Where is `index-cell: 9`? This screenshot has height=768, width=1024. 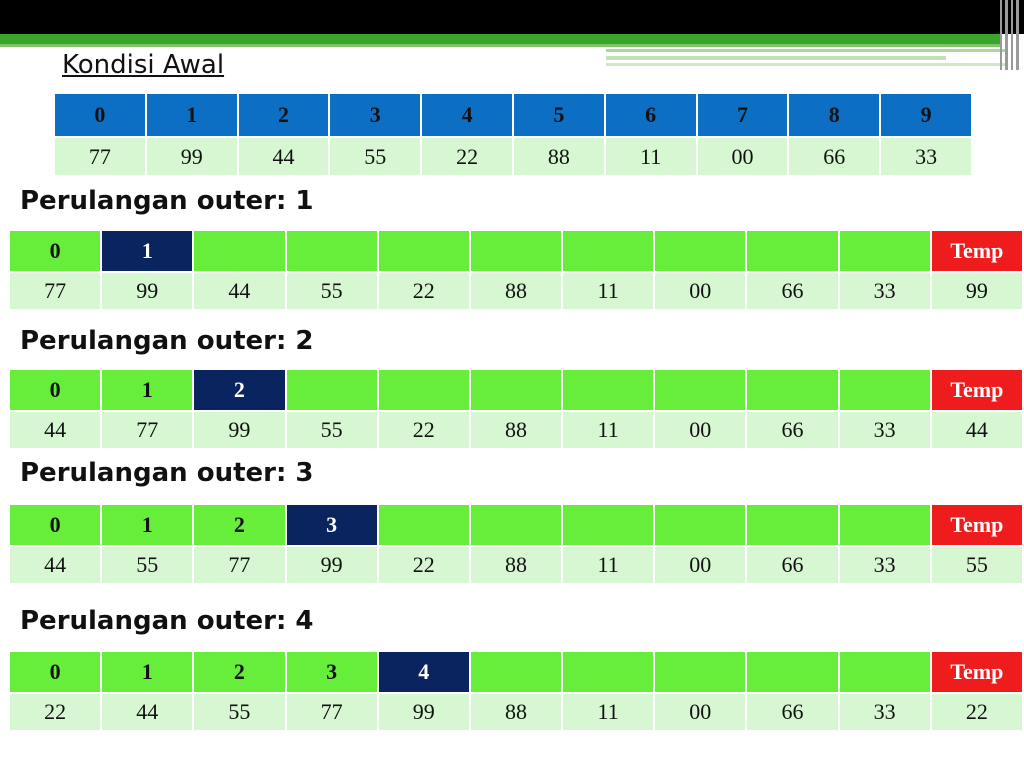
index-cell: 9 is located at coordinates (926, 115).